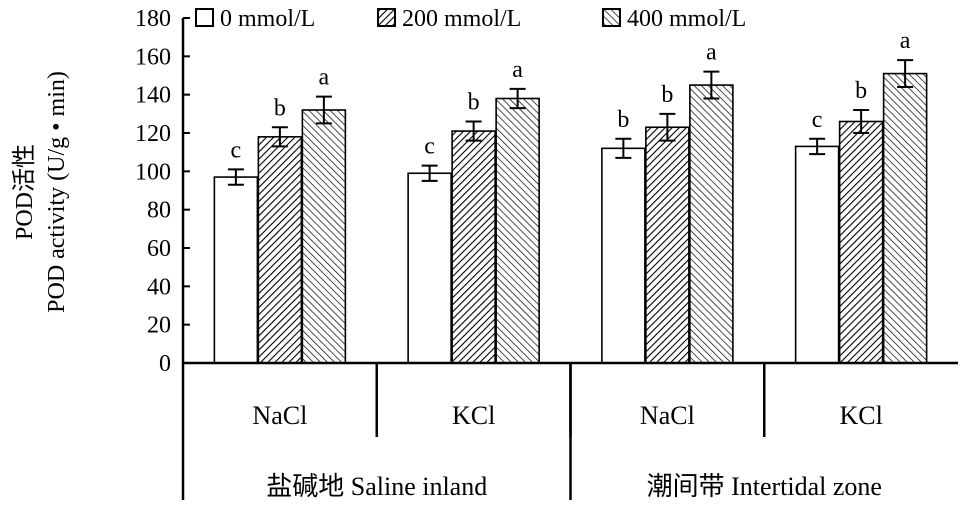 The width and height of the screenshot is (960, 513). Describe the element at coordinates (461, 19) in the screenshot. I see `legend-label: 200 mmol/L` at that location.